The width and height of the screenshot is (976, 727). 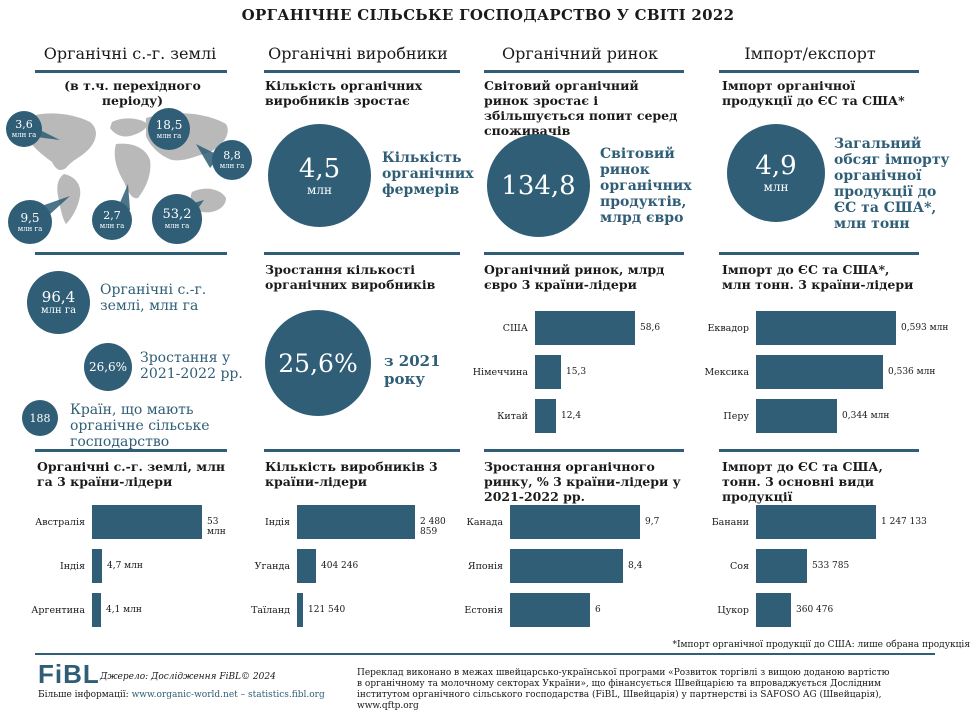 I want to click on bar-value-label: 0,536 млн, so click(x=912, y=372).